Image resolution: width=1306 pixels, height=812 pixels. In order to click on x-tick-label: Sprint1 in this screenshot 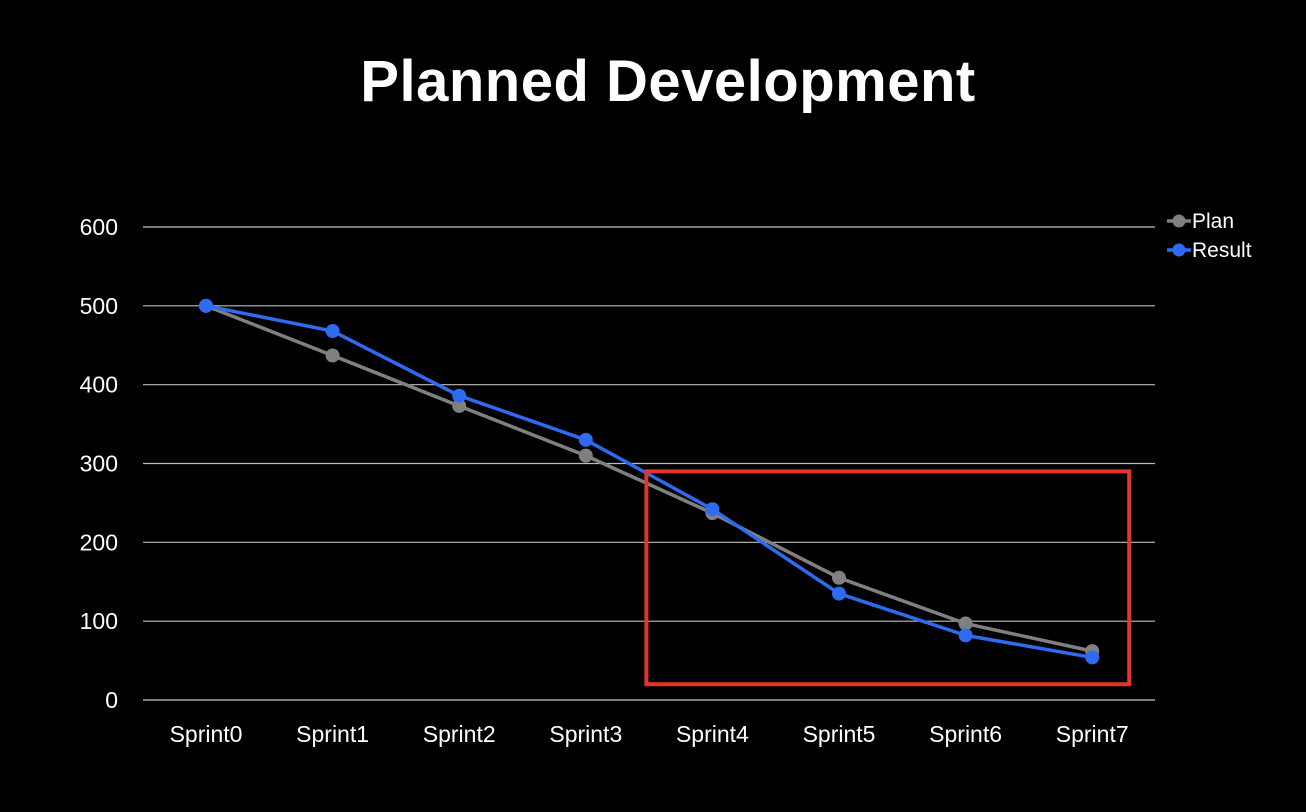, I will do `click(332, 734)`.